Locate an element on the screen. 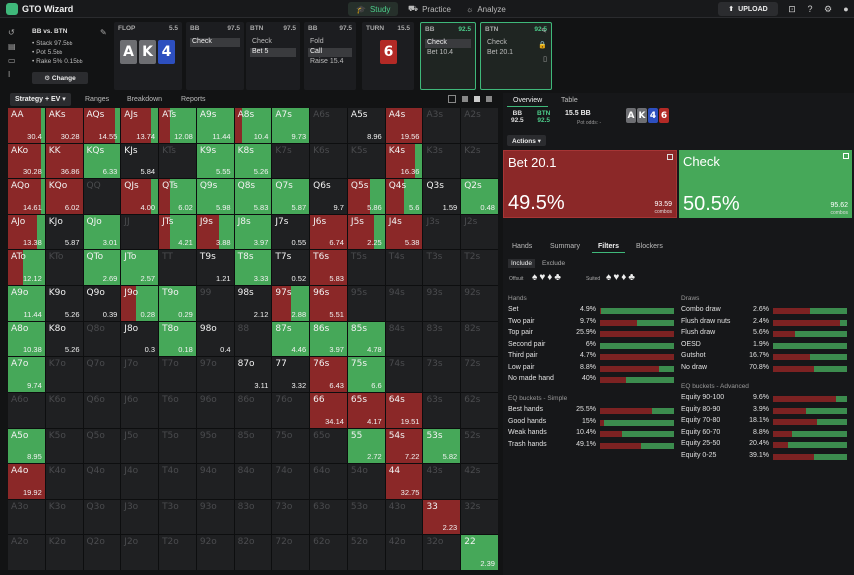  action-raise: Raise 15.4 is located at coordinates (327, 61).